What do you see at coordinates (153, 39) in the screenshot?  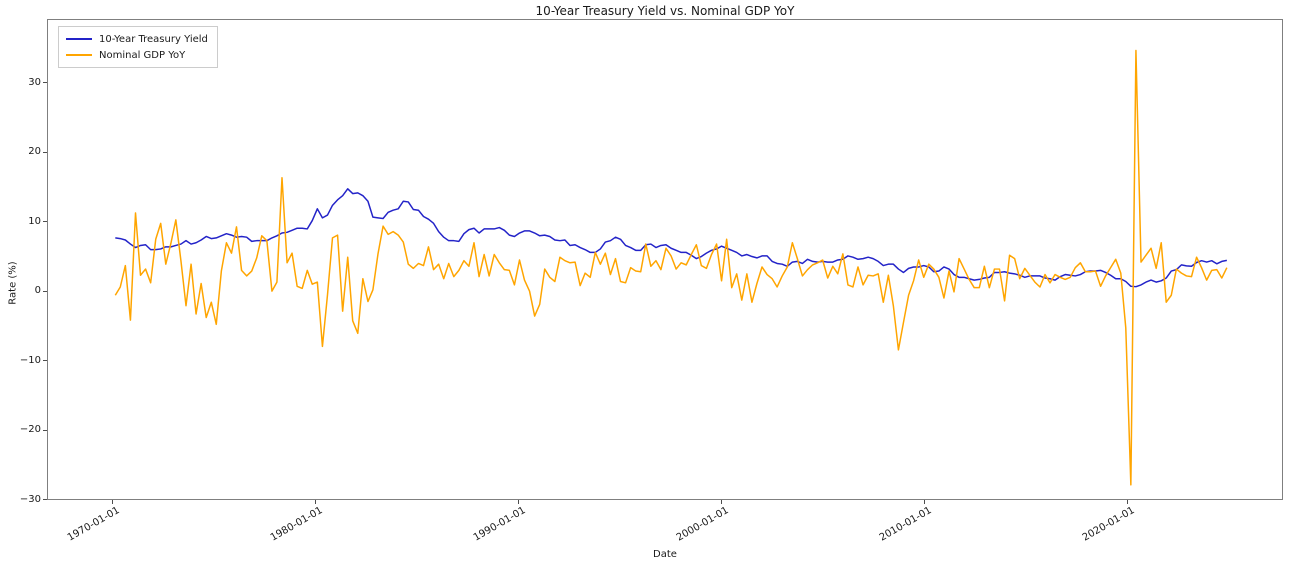 I see `legend-label-treasury-yield: 10-Year Treasury Yield` at bounding box center [153, 39].